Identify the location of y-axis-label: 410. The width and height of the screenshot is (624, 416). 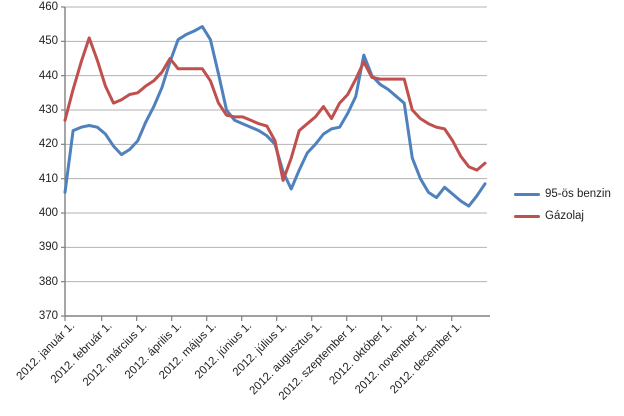
(48, 178).